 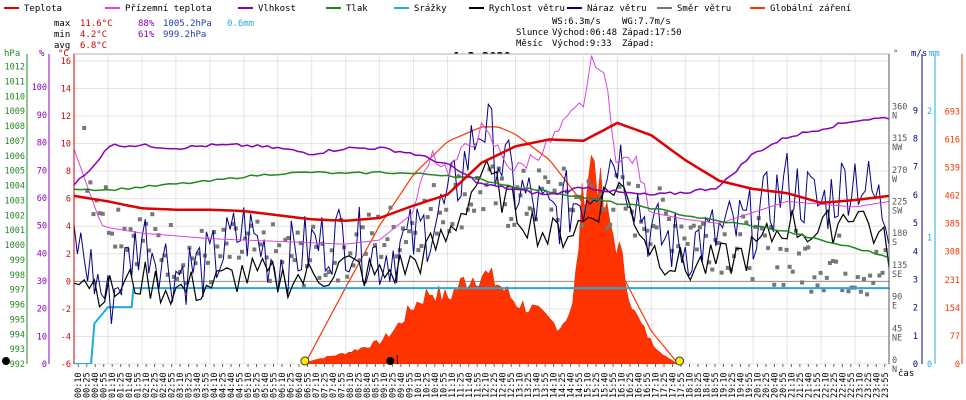 I want to click on legend-label: Náraz větru, so click(x=617, y=9).